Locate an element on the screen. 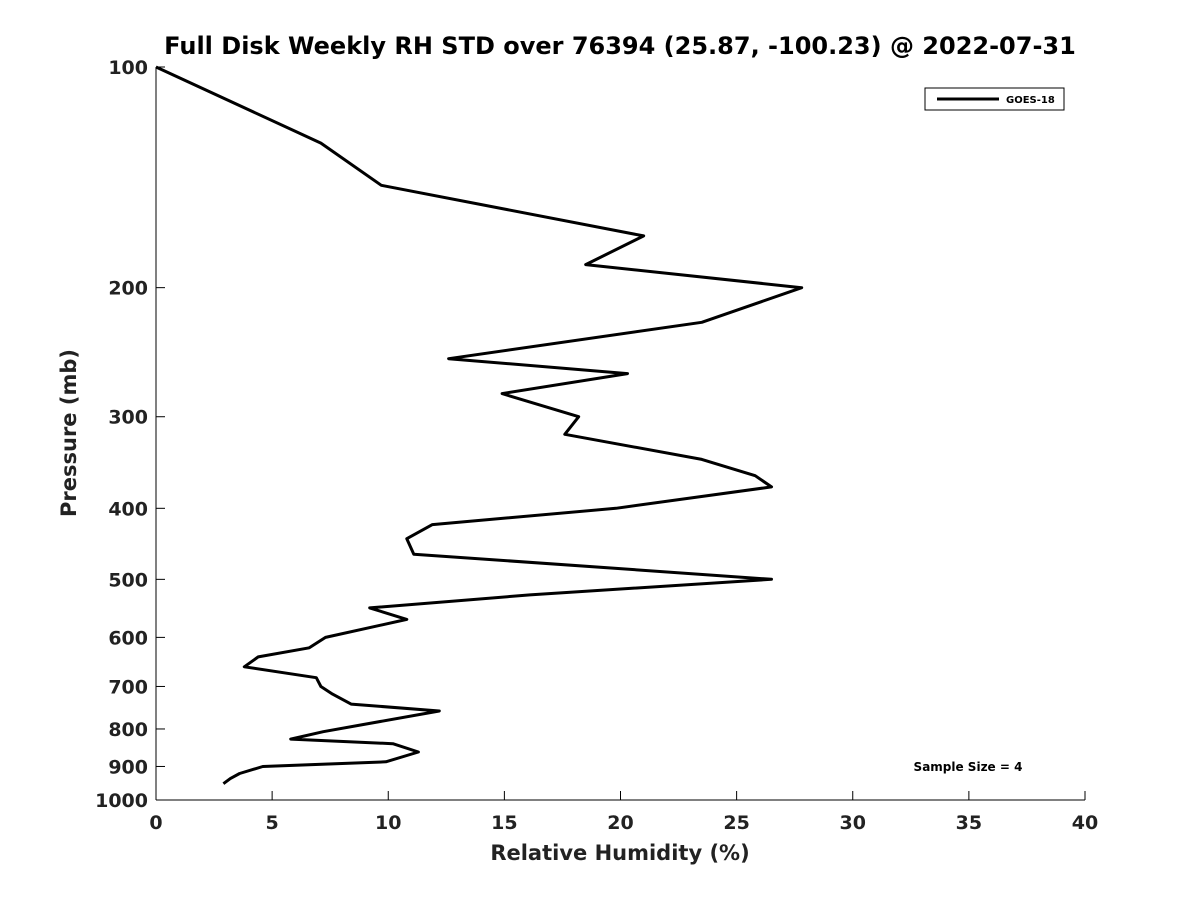 This screenshot has height=900, width=1200. y-tick-label: 900 is located at coordinates (128, 767).